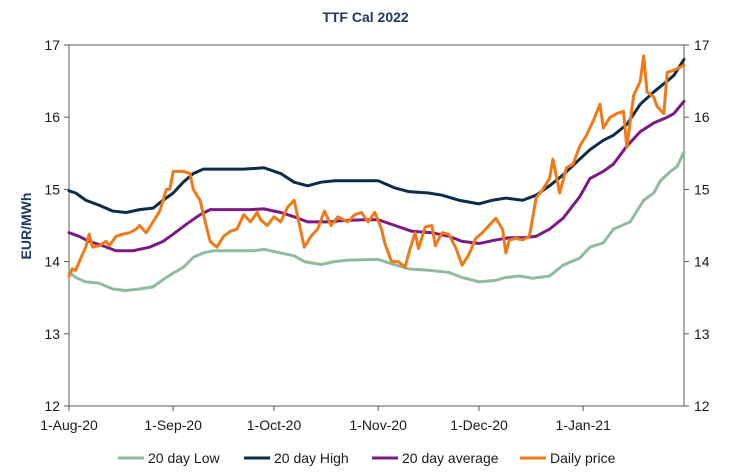 The width and height of the screenshot is (731, 475). I want to click on y-tick-label-right: 16, so click(702, 117).